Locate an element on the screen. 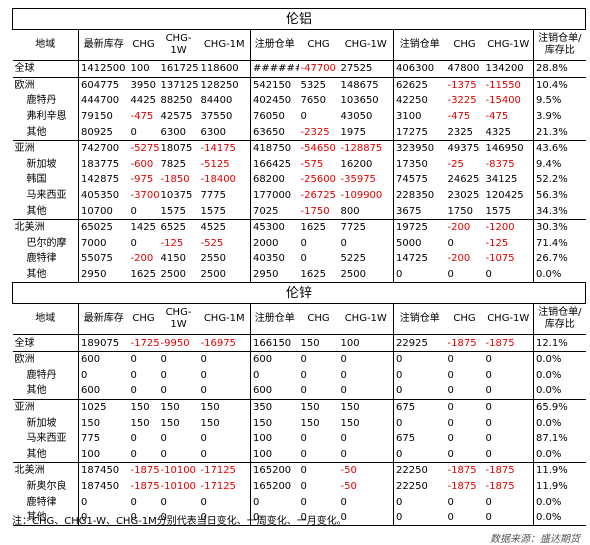 The width and height of the screenshot is (590, 545). region-cell: 弗利辛恩 is located at coordinates (45, 116).